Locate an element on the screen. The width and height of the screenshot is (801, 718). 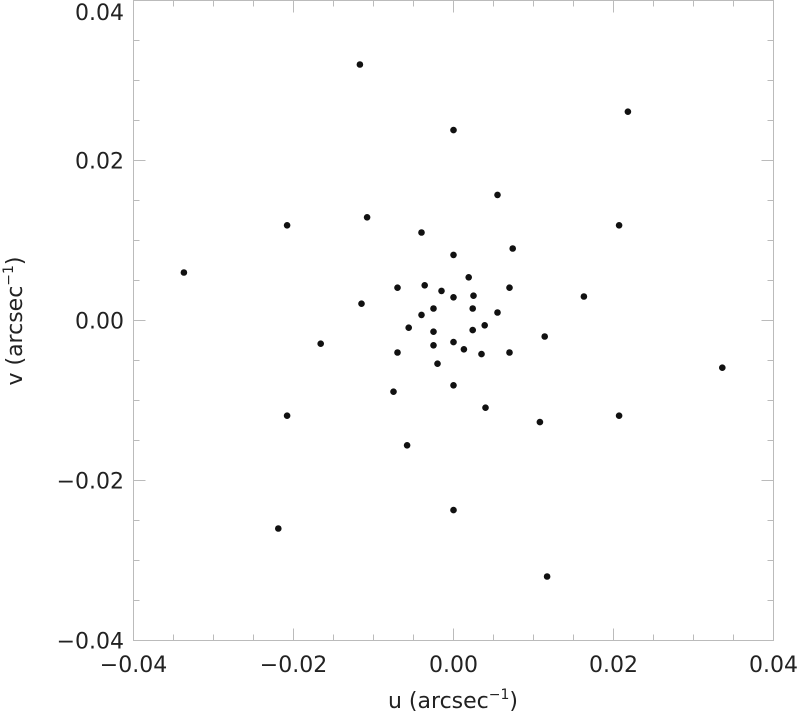
x-axis-label: u (arcsec−1) is located at coordinates (453, 700).